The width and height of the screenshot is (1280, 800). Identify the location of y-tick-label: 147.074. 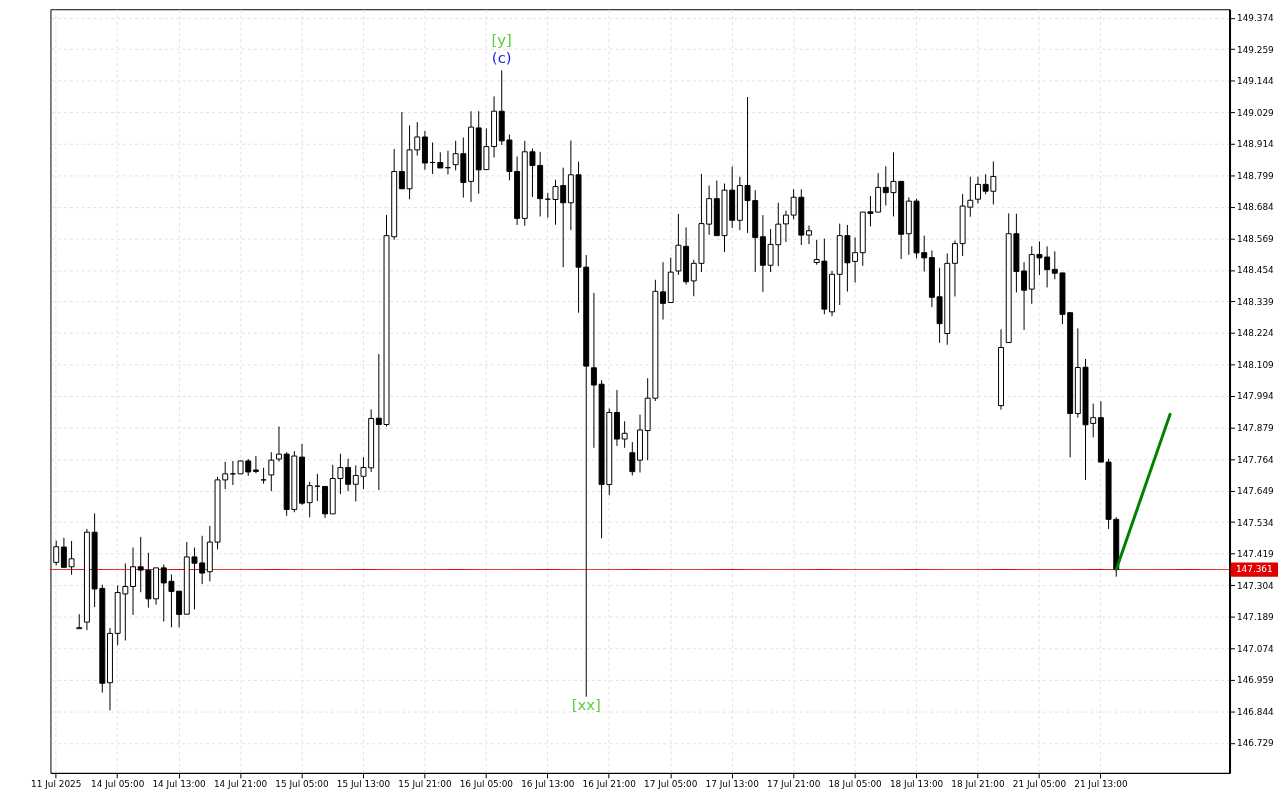
(1255, 648).